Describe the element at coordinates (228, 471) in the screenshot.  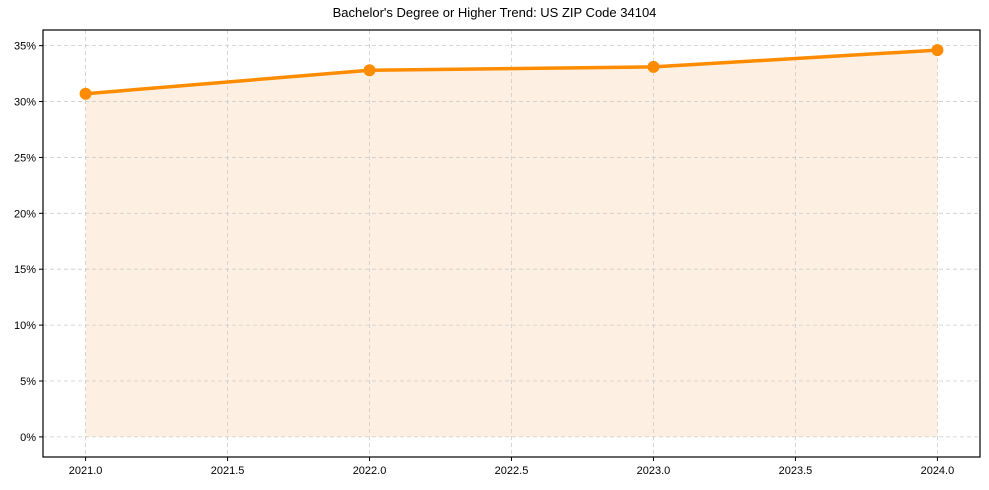
I see `x-tick-label: 2021.5` at that location.